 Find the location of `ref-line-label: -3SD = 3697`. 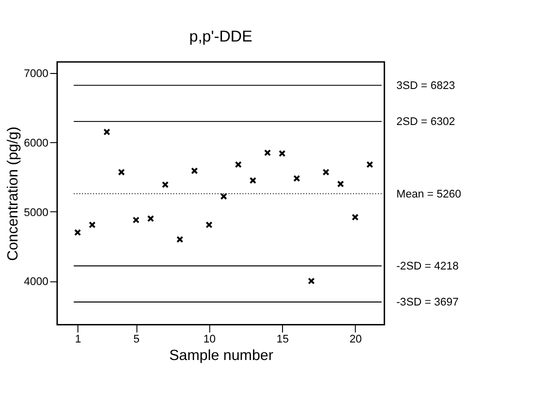

ref-line-label: -3SD = 3697 is located at coordinates (427, 302).